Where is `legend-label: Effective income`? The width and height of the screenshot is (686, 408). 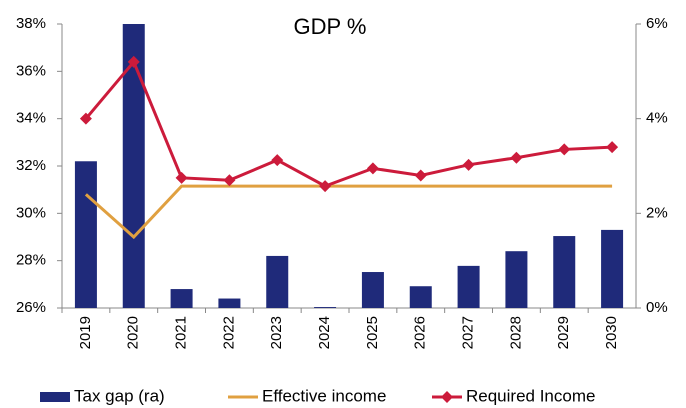 legend-label: Effective income is located at coordinates (324, 395).